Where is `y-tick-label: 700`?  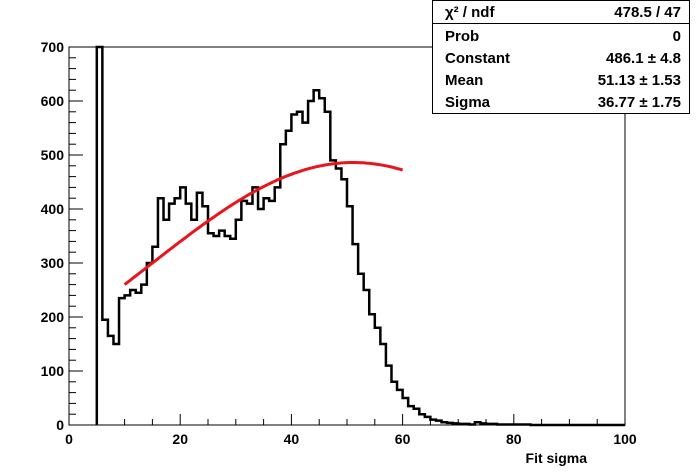
y-tick-label: 700 is located at coordinates (53, 47).